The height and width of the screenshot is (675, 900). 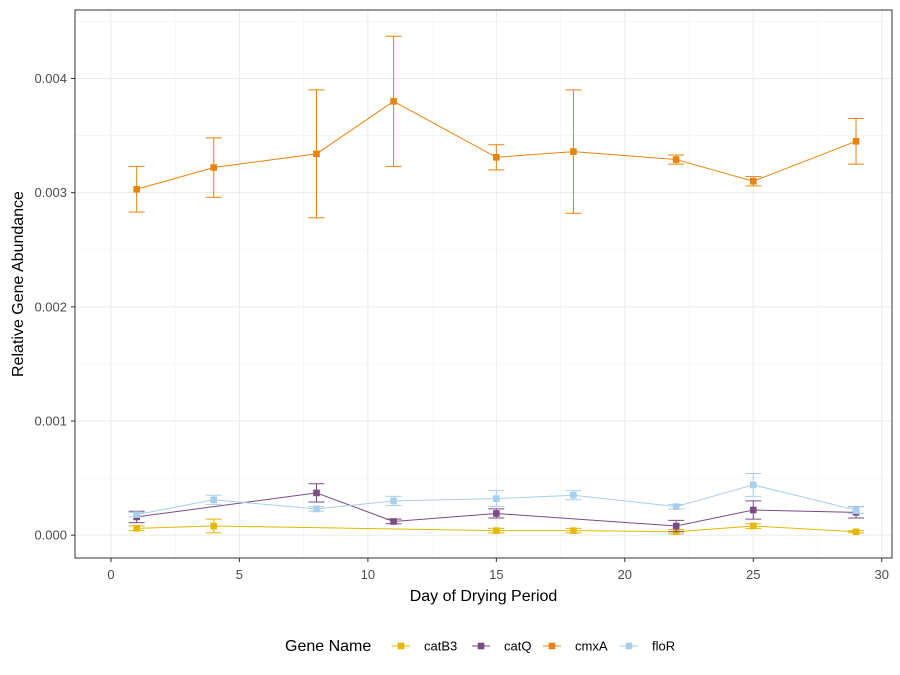 I want to click on x-tick-label: 15, so click(x=496, y=574).